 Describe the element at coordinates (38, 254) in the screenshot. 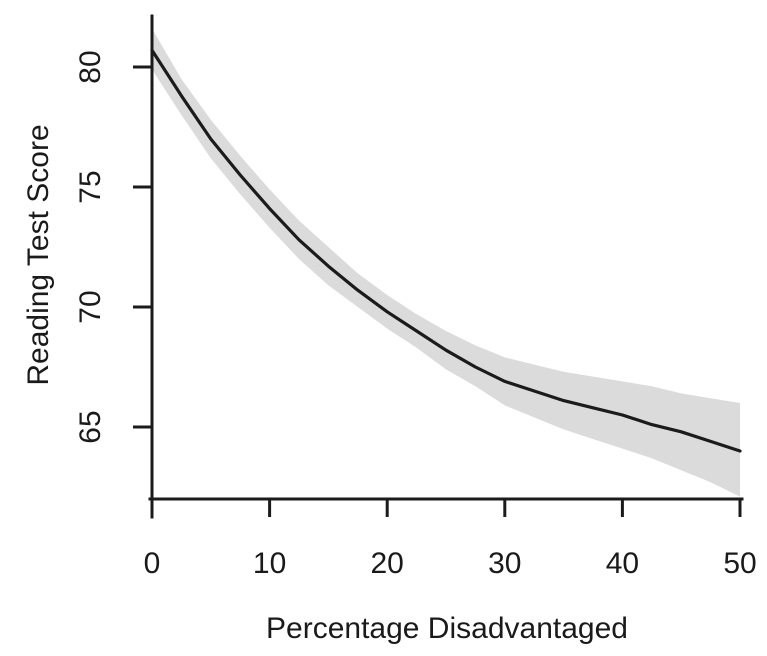

I see `y-axis-title: Reading Test Score` at that location.